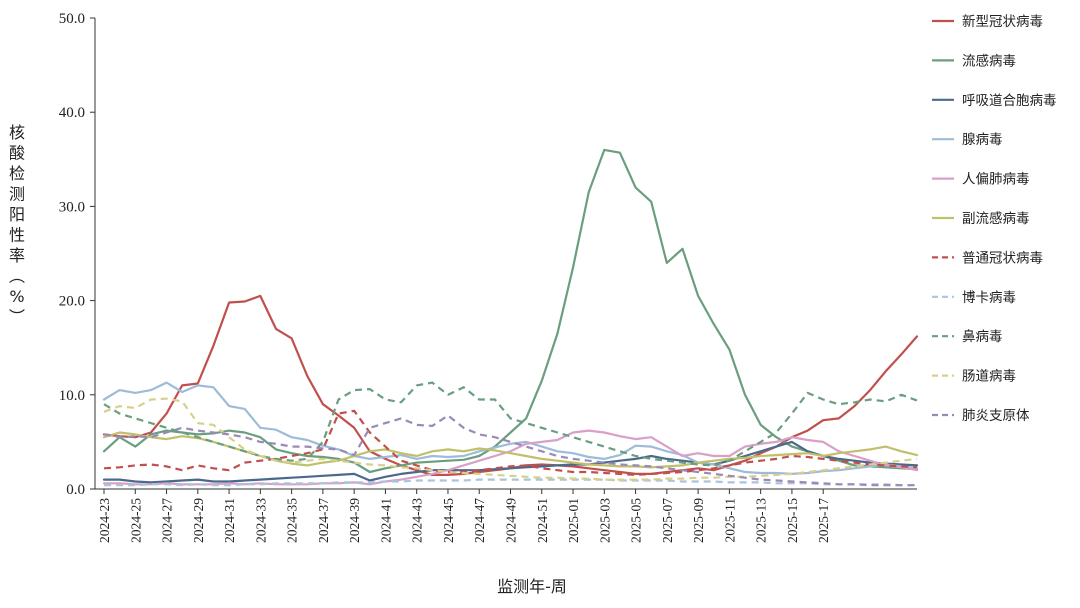 The height and width of the screenshot is (608, 1080). What do you see at coordinates (260, 520) in the screenshot?
I see `x-tick-label: 2024-33` at bounding box center [260, 520].